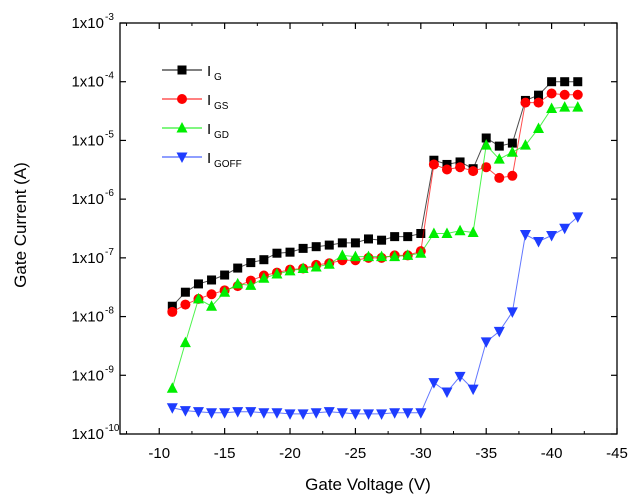  Describe the element at coordinates (486, 453) in the screenshot. I see `x-tick-label: -35` at that location.